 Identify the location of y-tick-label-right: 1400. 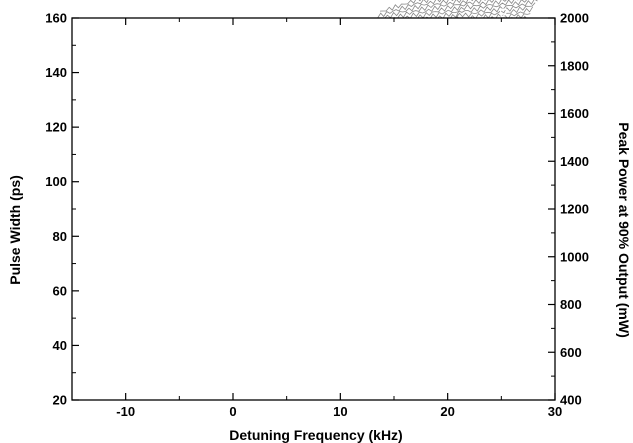
(574, 161).